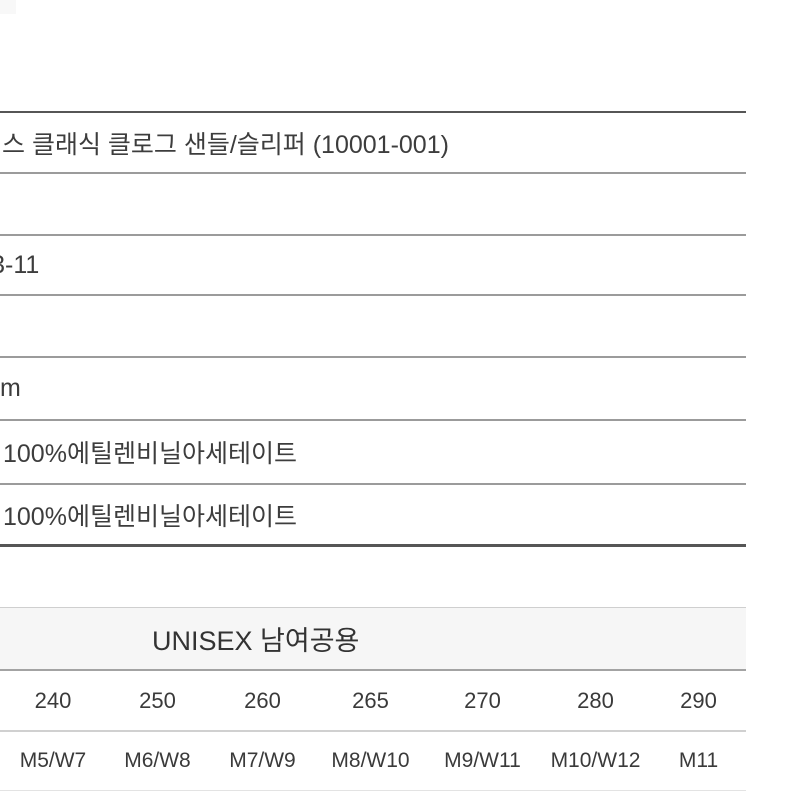 Image resolution: width=800 pixels, height=800 pixels. What do you see at coordinates (262, 760) in the screenshot?
I see `size-cell-us: M7/W9` at bounding box center [262, 760].